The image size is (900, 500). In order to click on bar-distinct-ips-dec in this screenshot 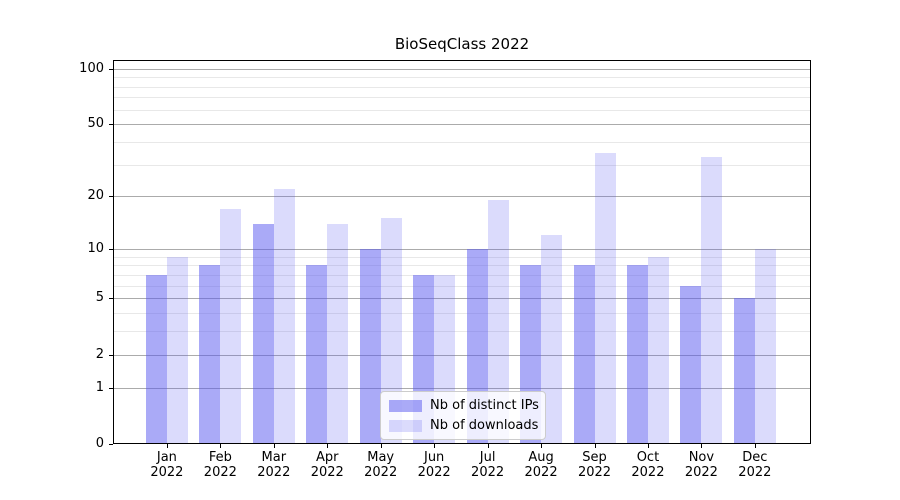, I will do `click(744, 370)`.